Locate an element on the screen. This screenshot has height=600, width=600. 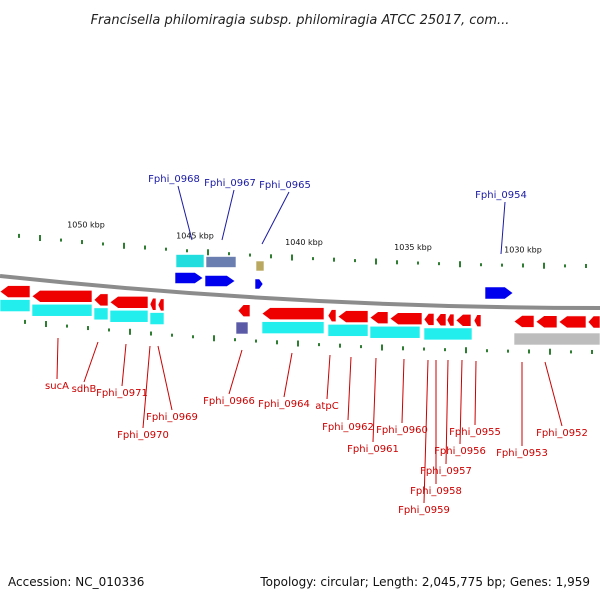
gene-label: Fphi_0971 is located at coordinates (122, 393).